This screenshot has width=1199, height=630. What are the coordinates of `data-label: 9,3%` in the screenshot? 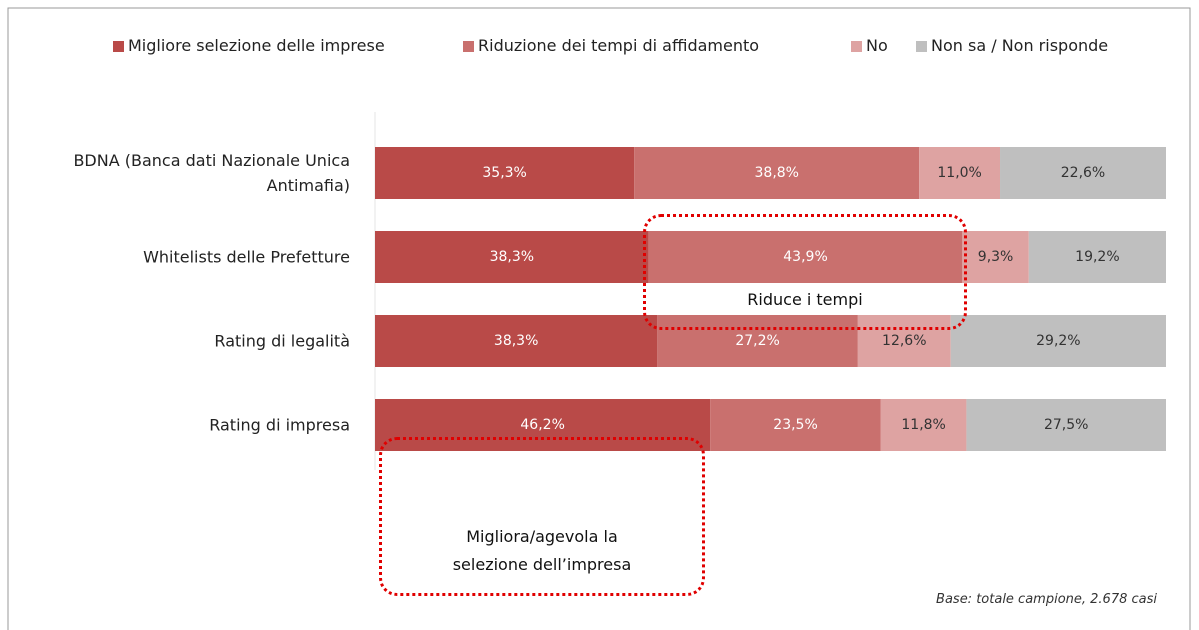 It's located at (996, 257).